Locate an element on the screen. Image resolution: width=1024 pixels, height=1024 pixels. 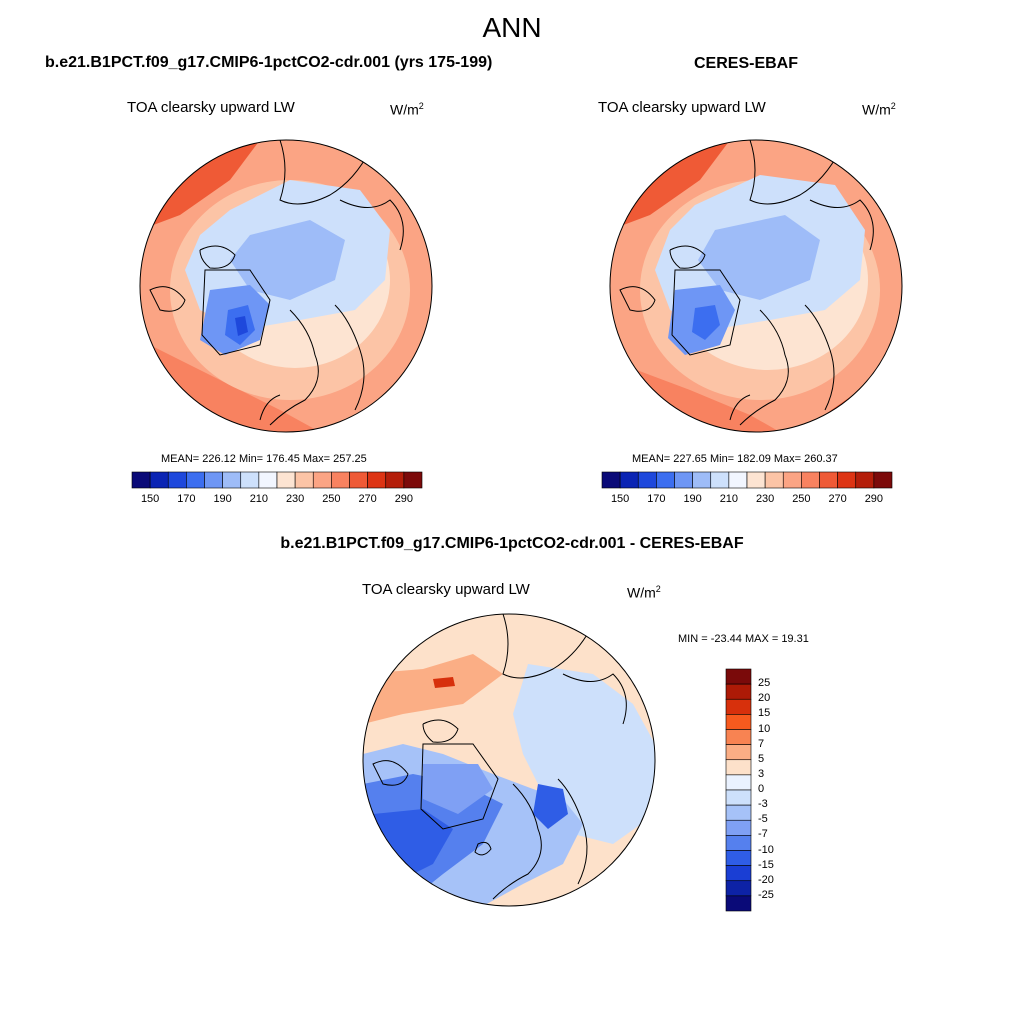
model-central-arctic is located at coordinates (287, 260).